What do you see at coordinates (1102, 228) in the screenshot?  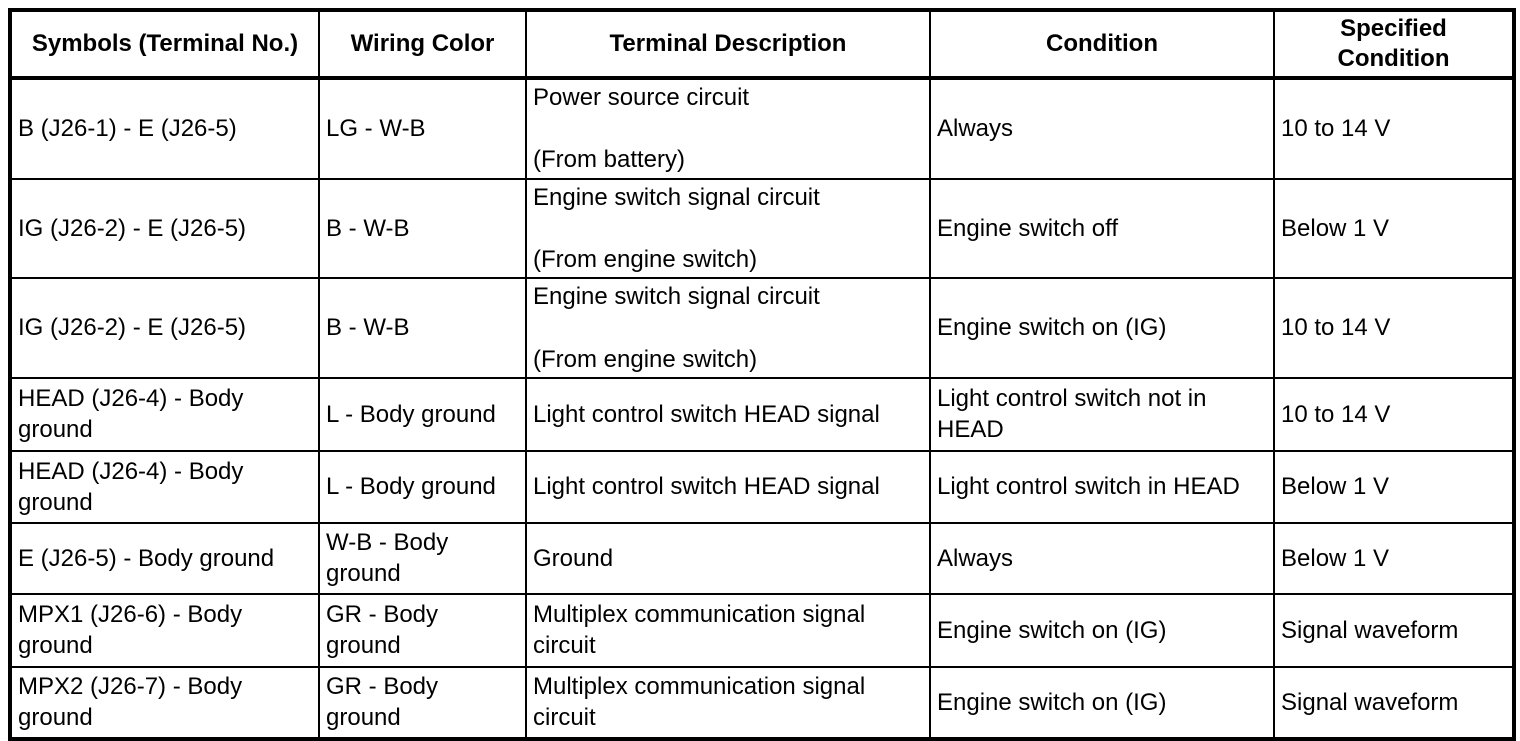 I see `cell-condition: Engine switch off` at bounding box center [1102, 228].